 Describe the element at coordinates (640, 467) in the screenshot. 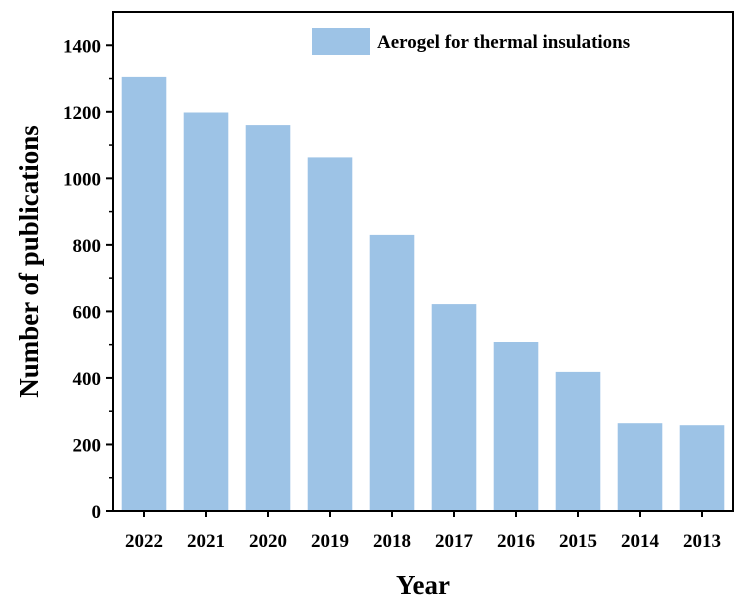

I see `bar-2014` at that location.